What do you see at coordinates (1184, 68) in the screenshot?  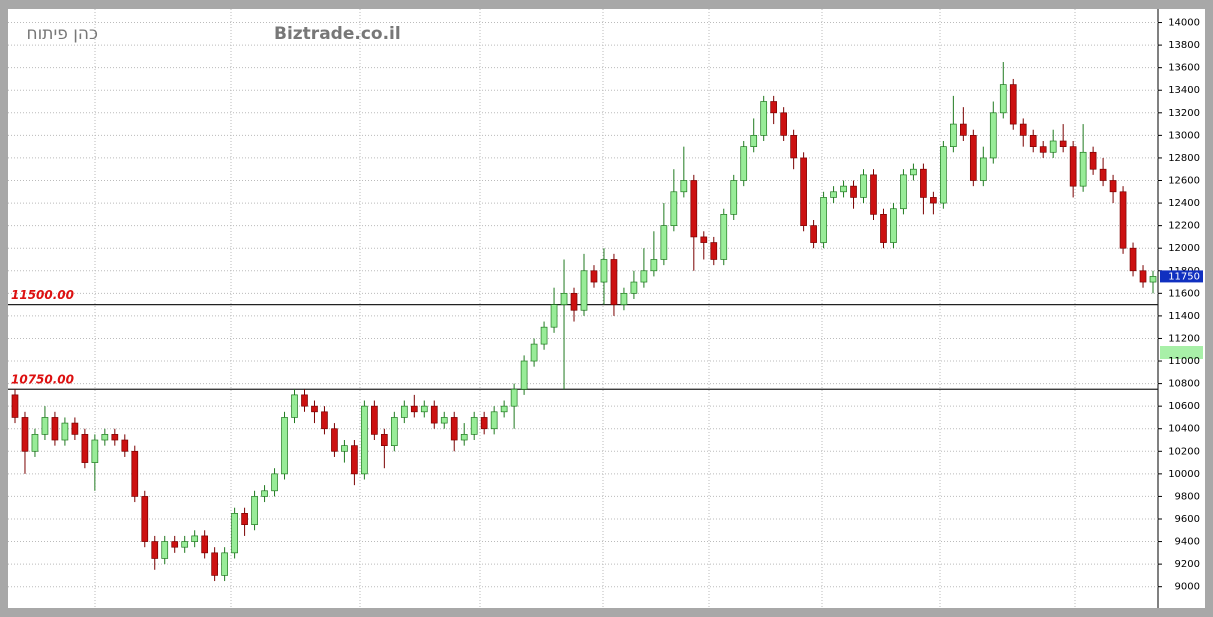 I see `y-tick-label: 13600` at bounding box center [1184, 68].